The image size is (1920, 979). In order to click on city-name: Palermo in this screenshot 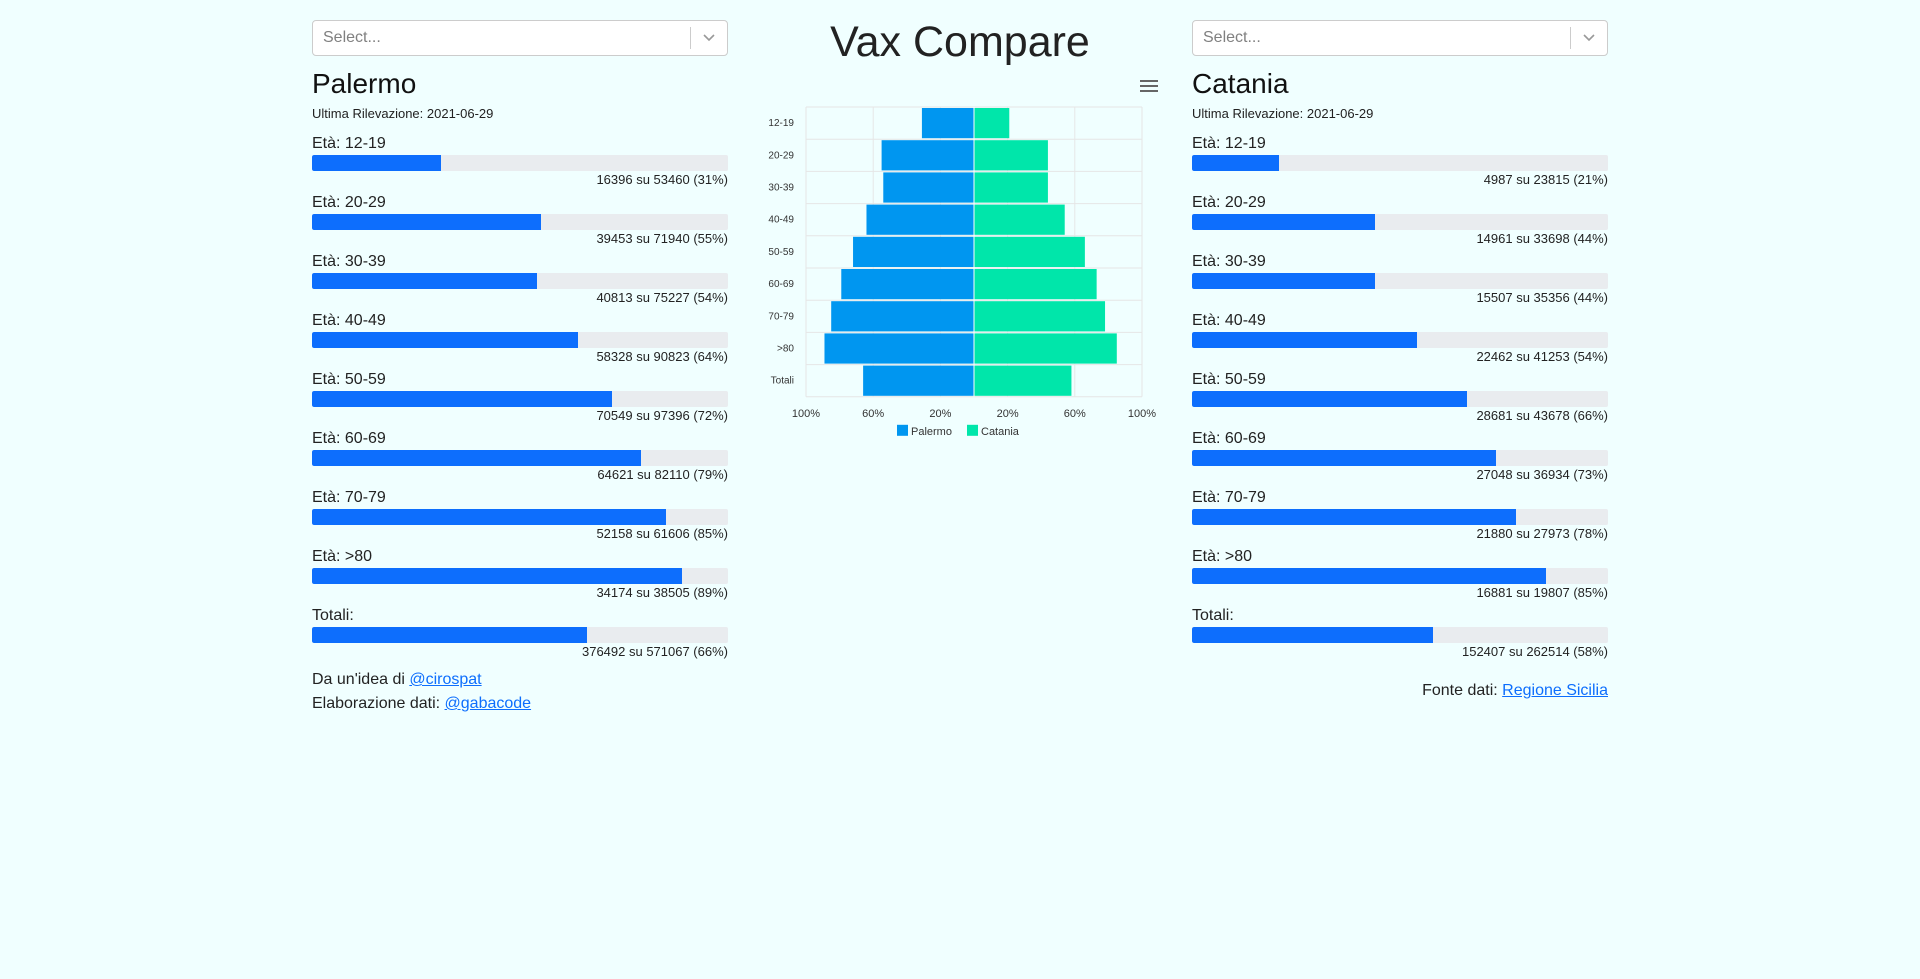, I will do `click(364, 83)`.